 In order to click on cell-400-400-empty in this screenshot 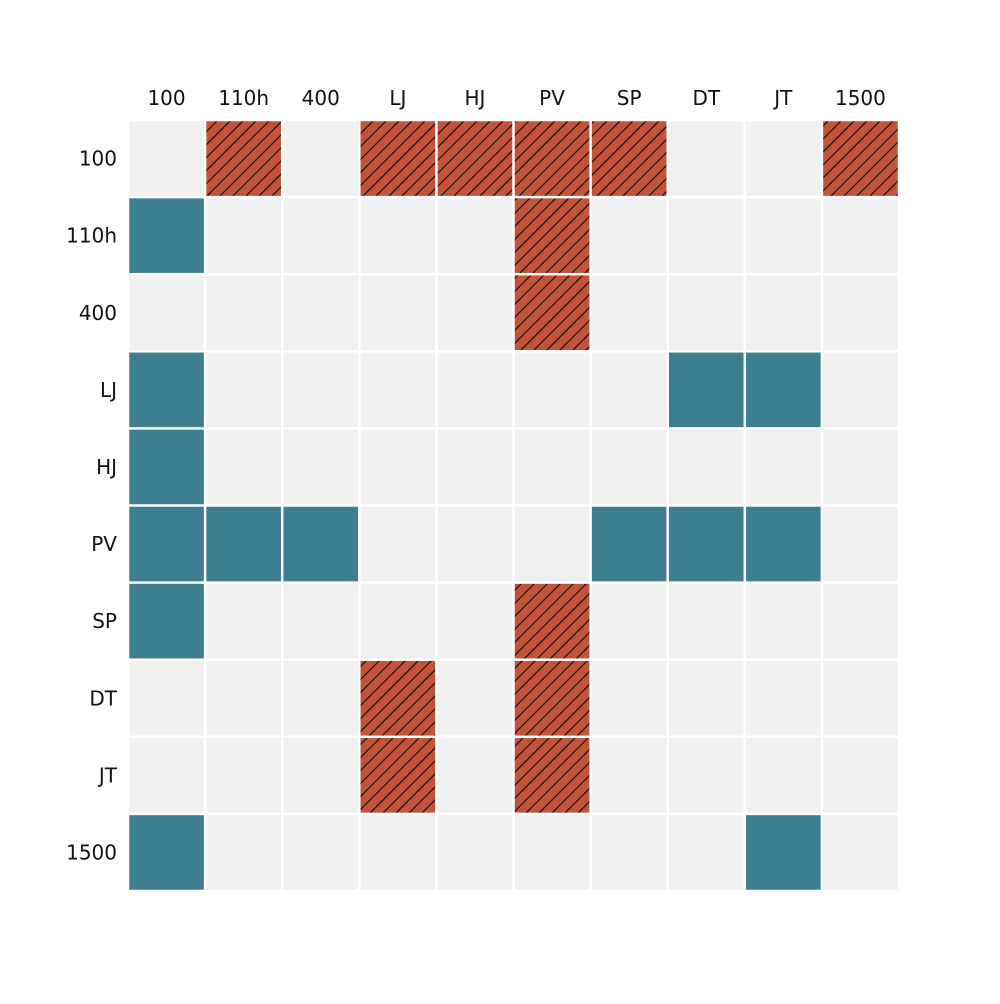, I will do `click(321, 313)`.